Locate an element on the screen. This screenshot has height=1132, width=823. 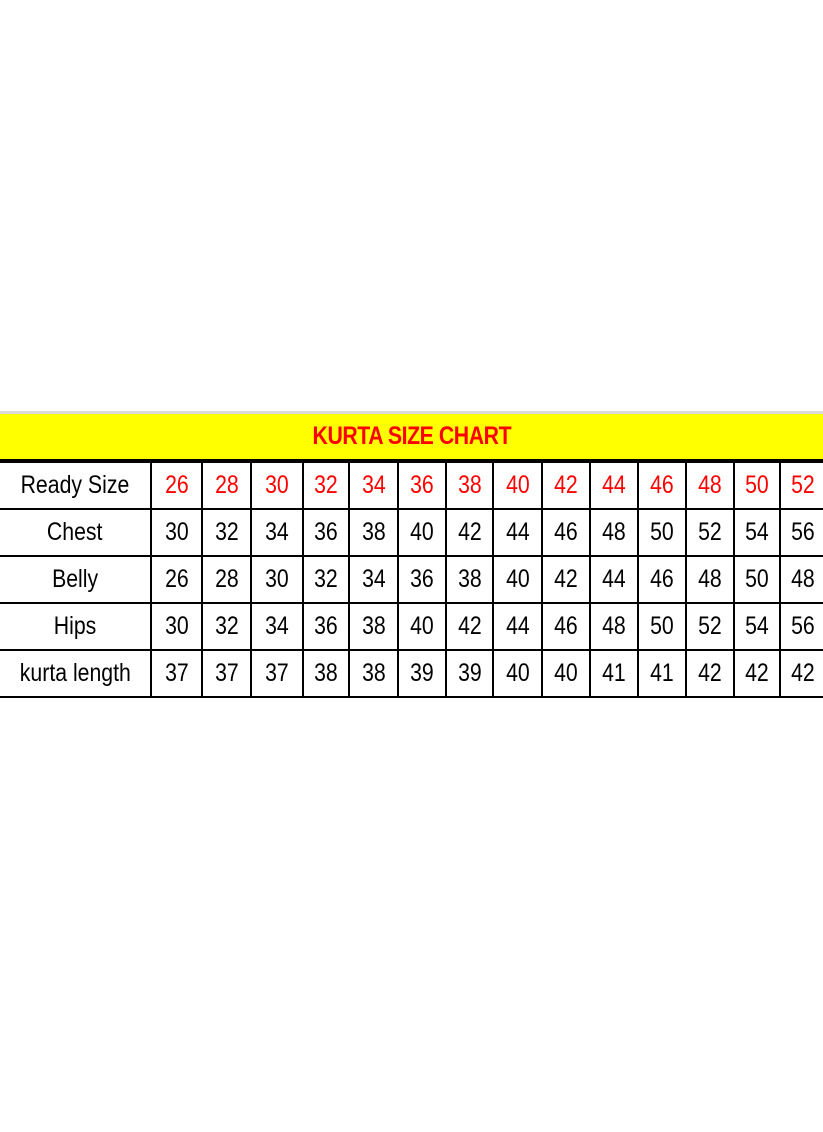
row-label-text: Ready Size is located at coordinates (75, 485).